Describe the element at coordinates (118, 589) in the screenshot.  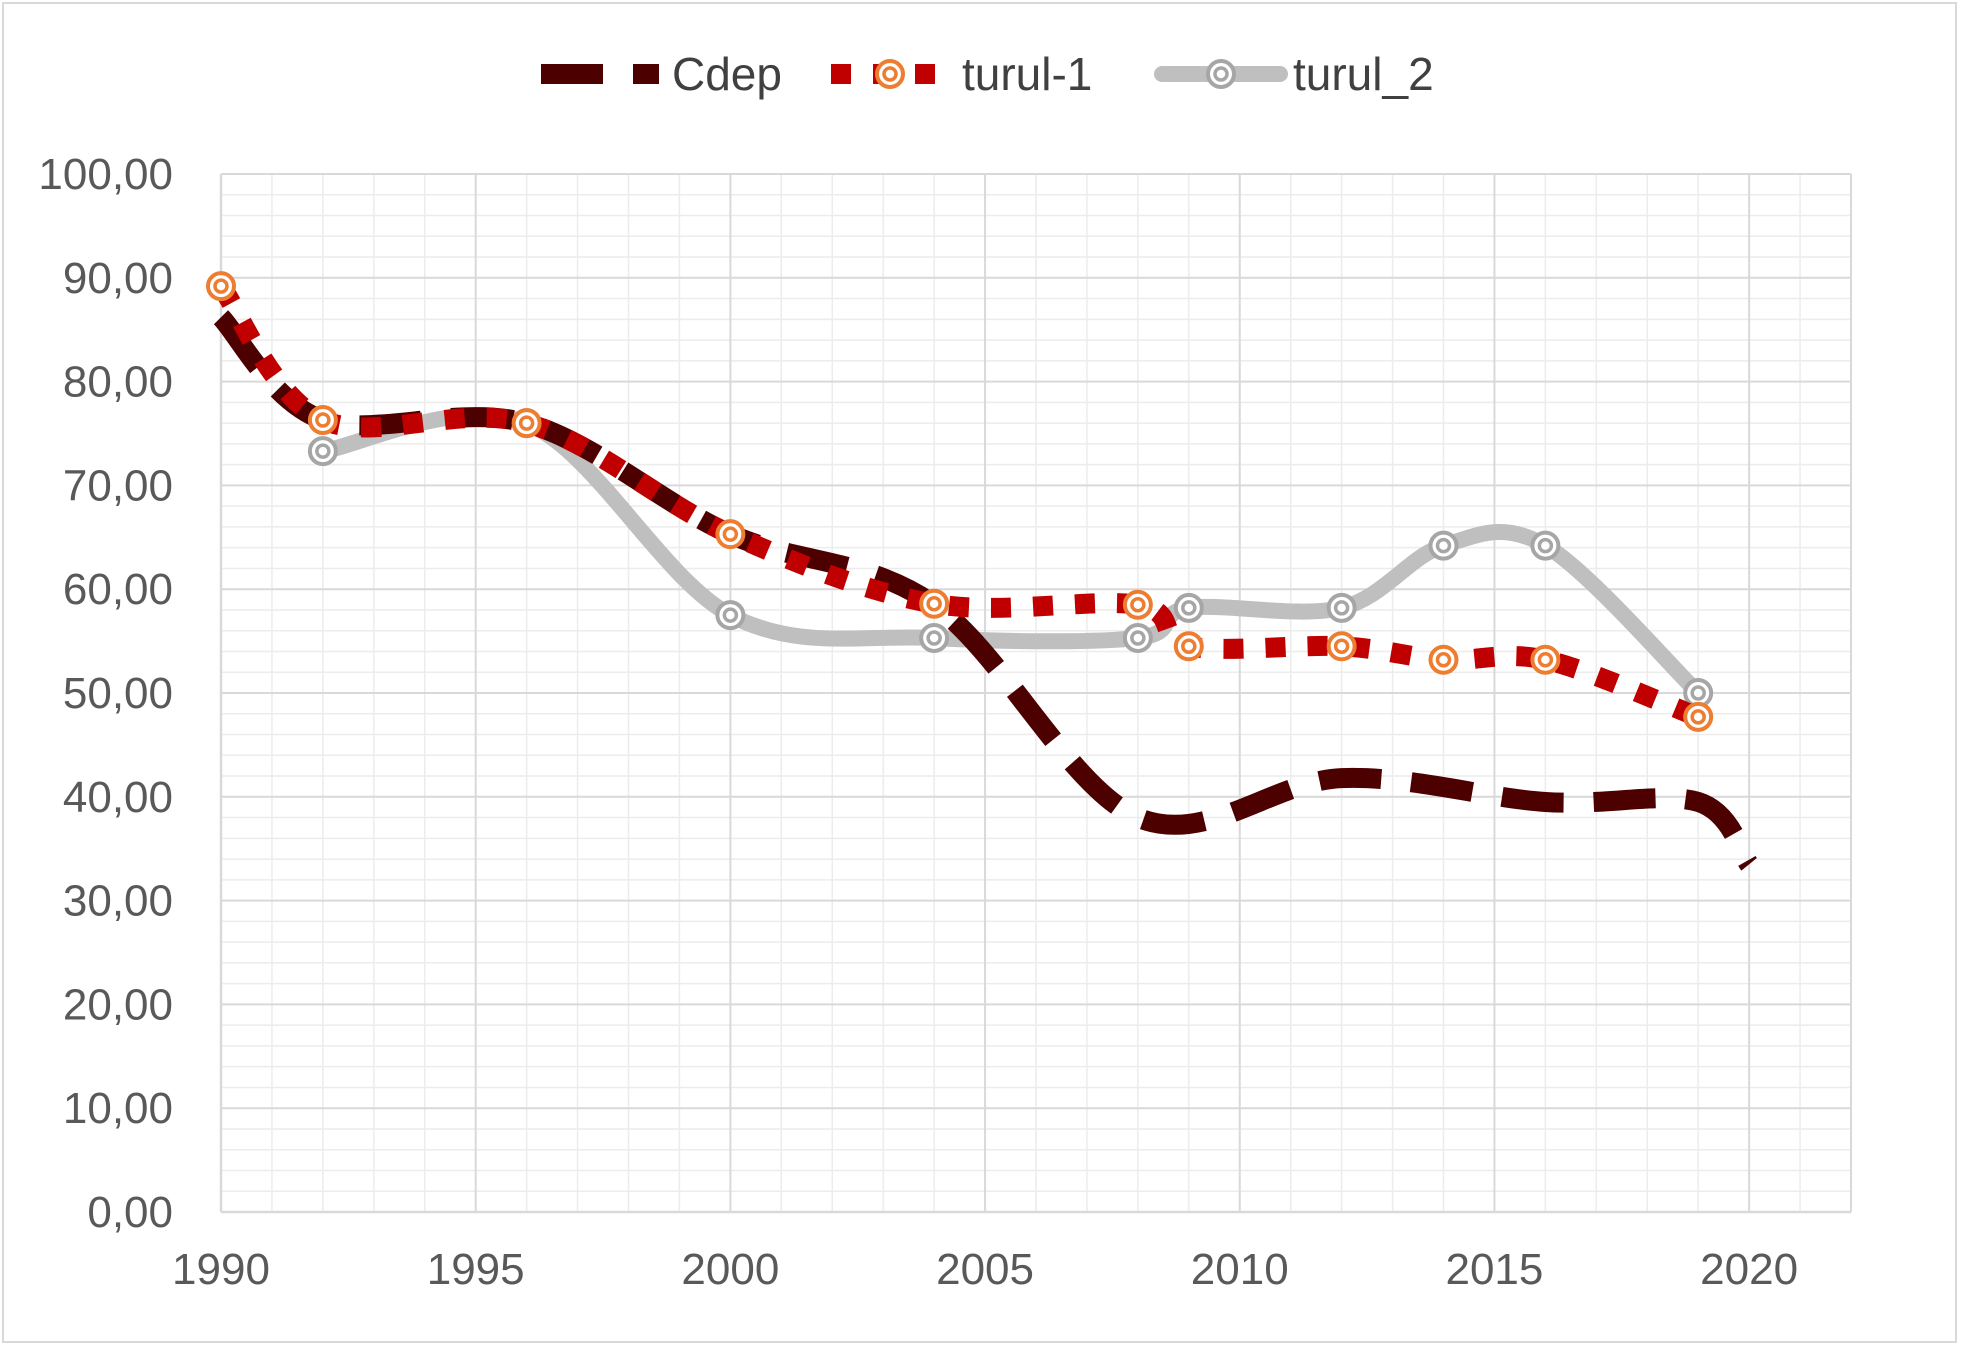
I see `y-tick-label: 60,00` at that location.